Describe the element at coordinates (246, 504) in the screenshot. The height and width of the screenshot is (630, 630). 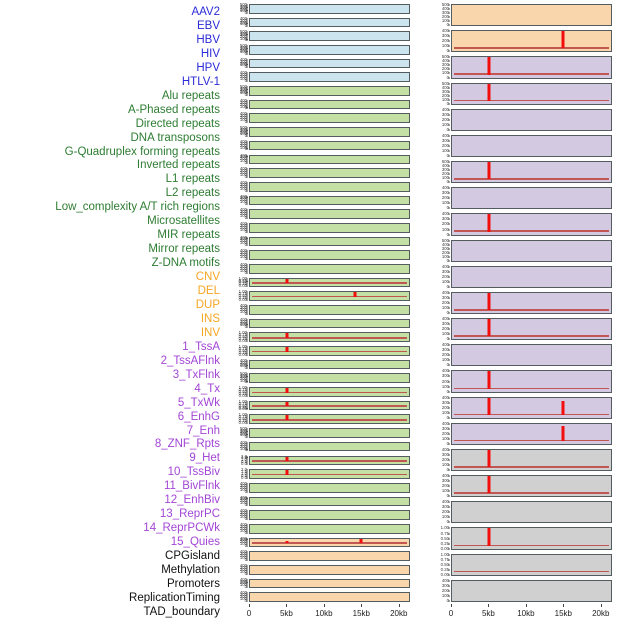
I see `y-tick-label: 0` at that location.